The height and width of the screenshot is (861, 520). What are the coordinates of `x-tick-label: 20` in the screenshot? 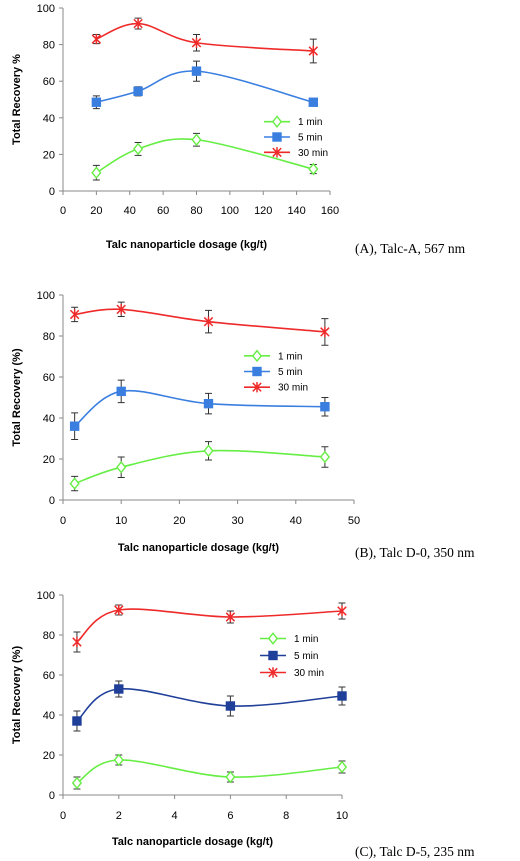 It's located at (179, 521).